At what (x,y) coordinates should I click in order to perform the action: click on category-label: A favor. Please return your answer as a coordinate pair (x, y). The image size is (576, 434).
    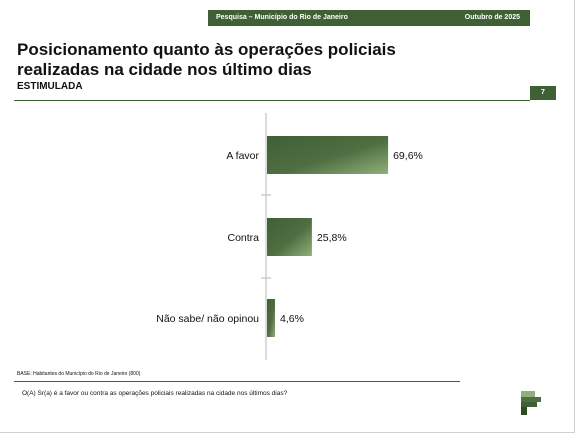
    Looking at the image, I should click on (242, 156).